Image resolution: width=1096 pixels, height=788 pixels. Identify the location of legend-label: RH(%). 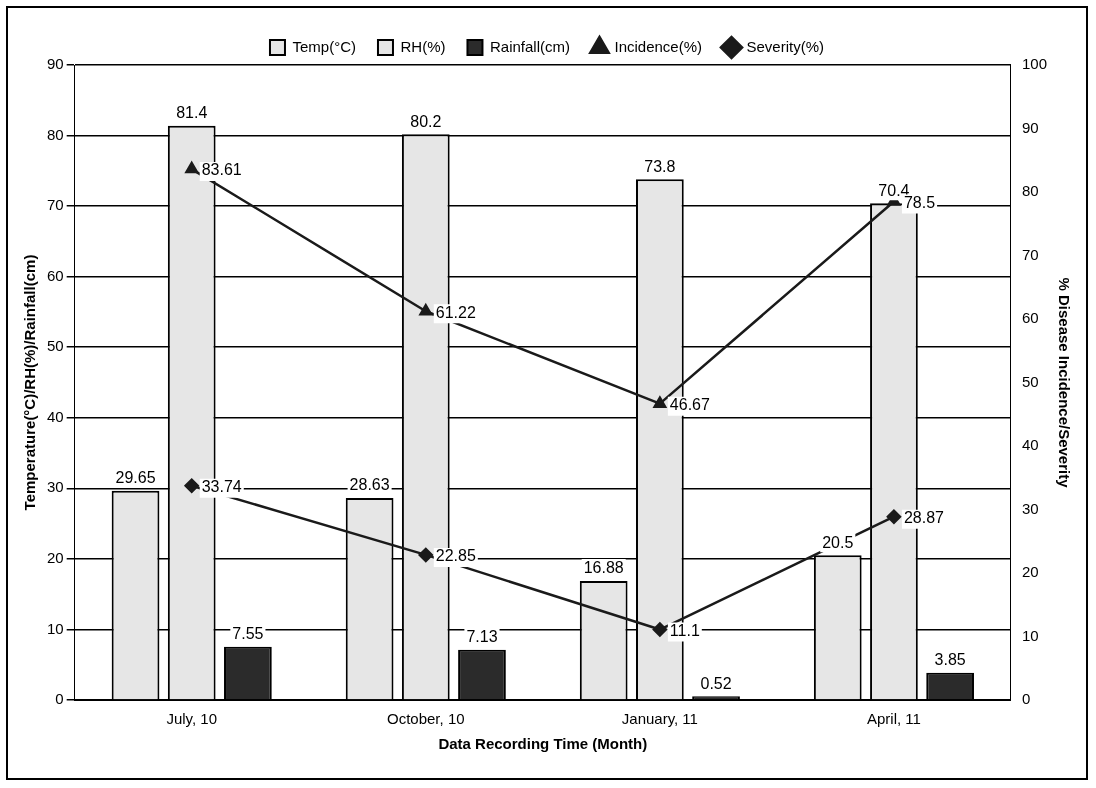
(423, 46).